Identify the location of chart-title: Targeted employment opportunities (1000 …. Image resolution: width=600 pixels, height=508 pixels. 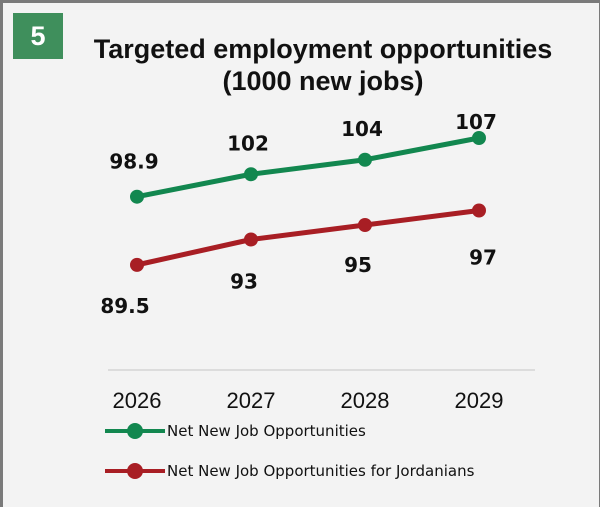
(323, 65).